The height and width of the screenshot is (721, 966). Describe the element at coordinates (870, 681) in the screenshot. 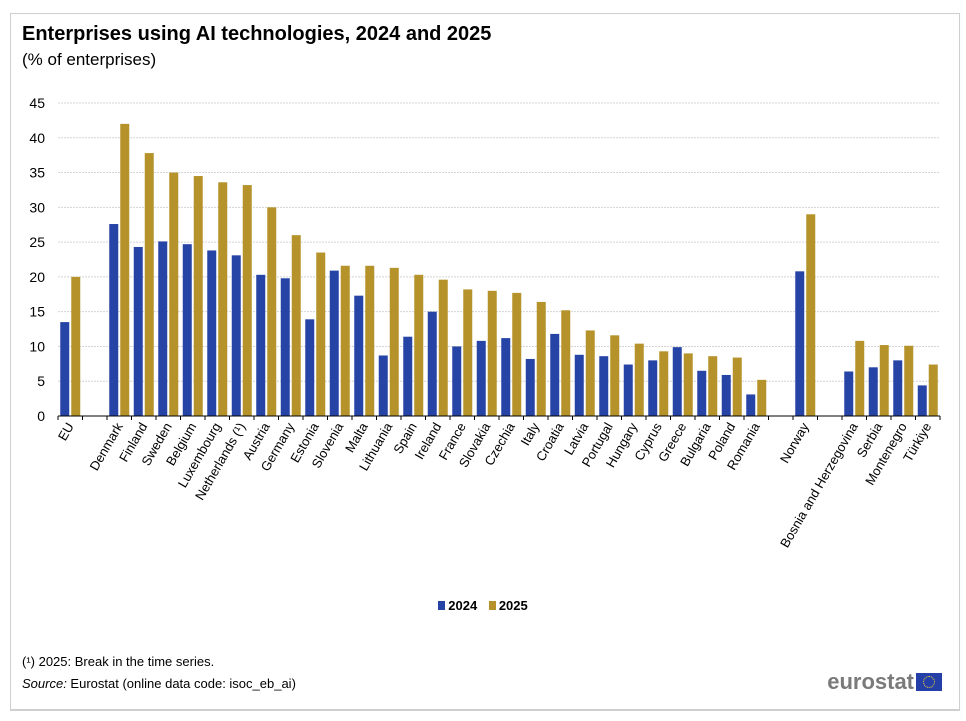

I see `eurostat-logo-text: eurostat` at that location.